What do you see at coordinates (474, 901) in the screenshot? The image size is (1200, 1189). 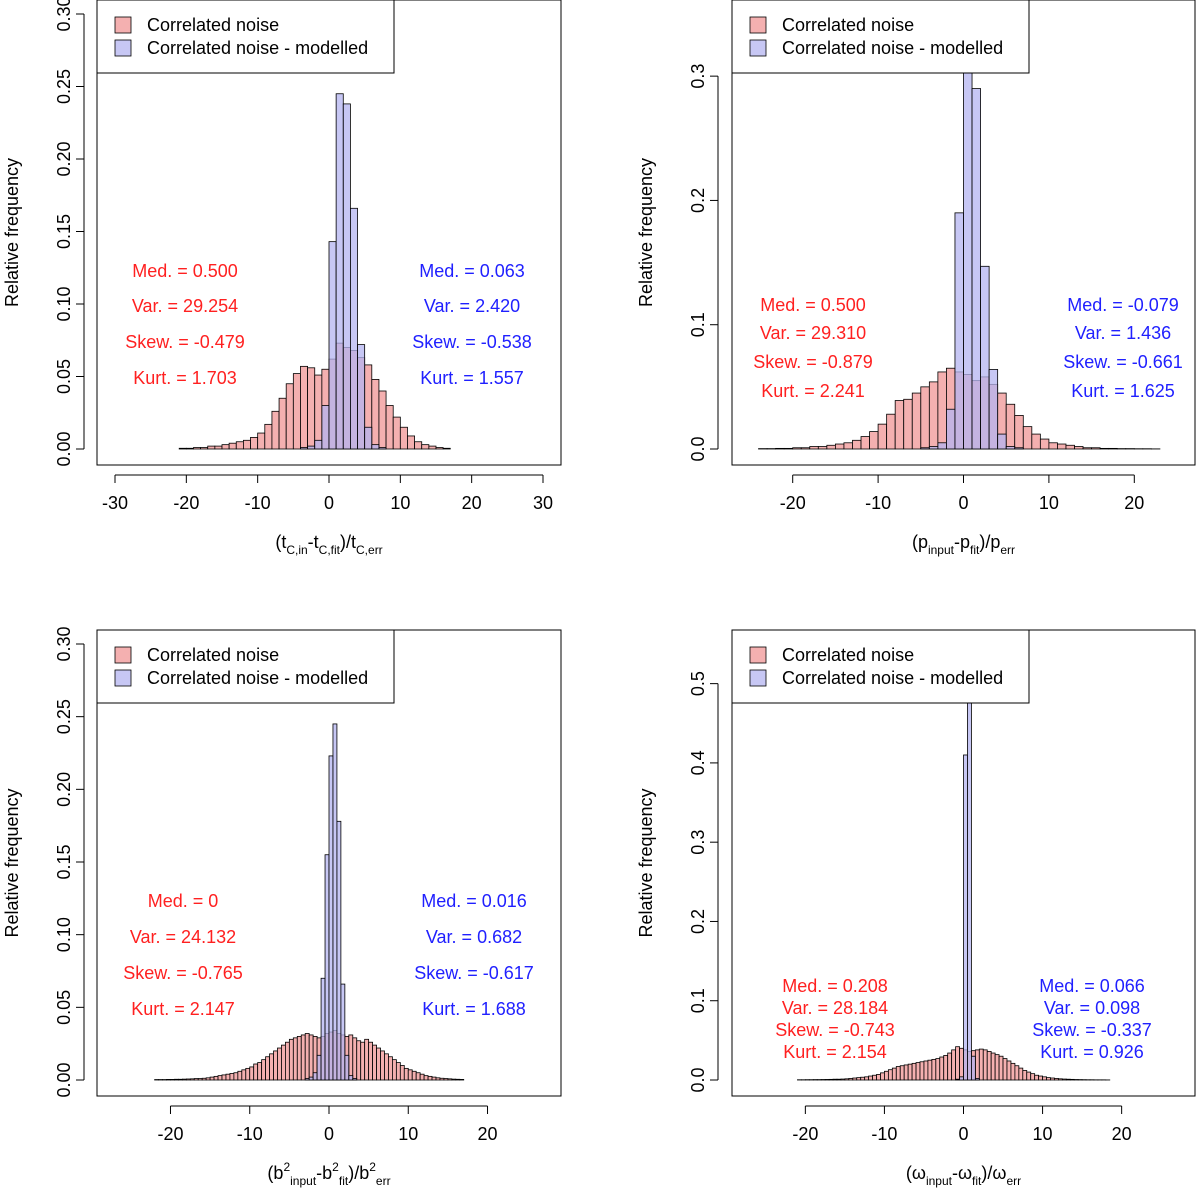 I see `stat-label: Med. = 0.016` at bounding box center [474, 901].